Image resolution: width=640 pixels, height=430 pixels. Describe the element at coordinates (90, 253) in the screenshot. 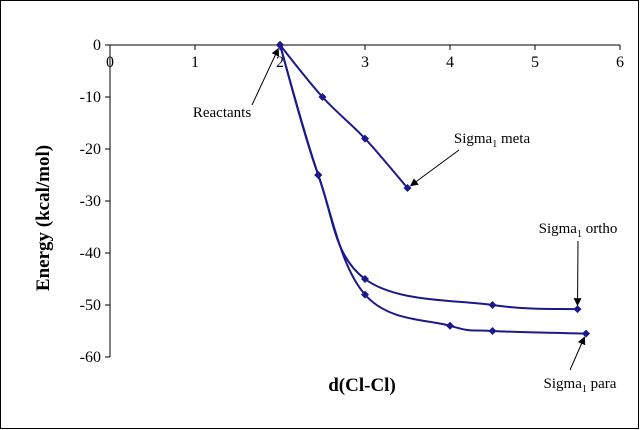

I see `y-tick-label: -40` at that location.